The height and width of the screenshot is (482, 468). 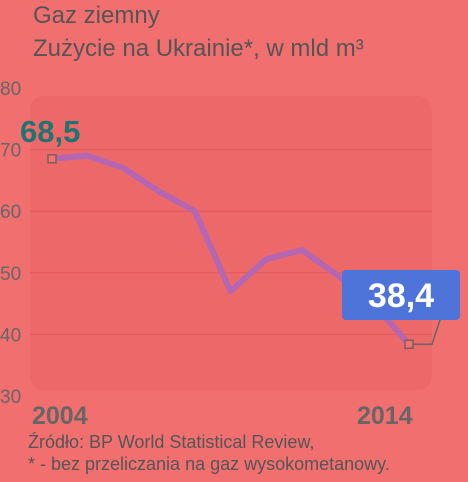 I want to click on chart-subtitle: Zużycie na Ukrainie*, w mld m³, so click(x=198, y=48).